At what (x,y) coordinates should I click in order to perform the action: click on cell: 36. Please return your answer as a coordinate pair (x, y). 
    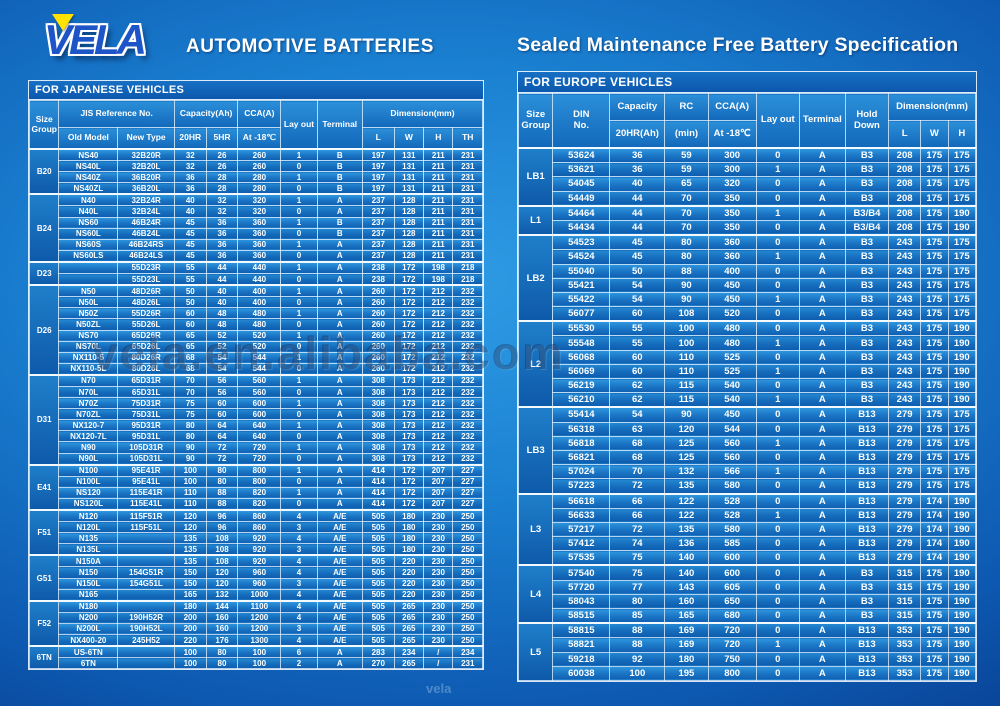
    Looking at the image, I should click on (637, 155).